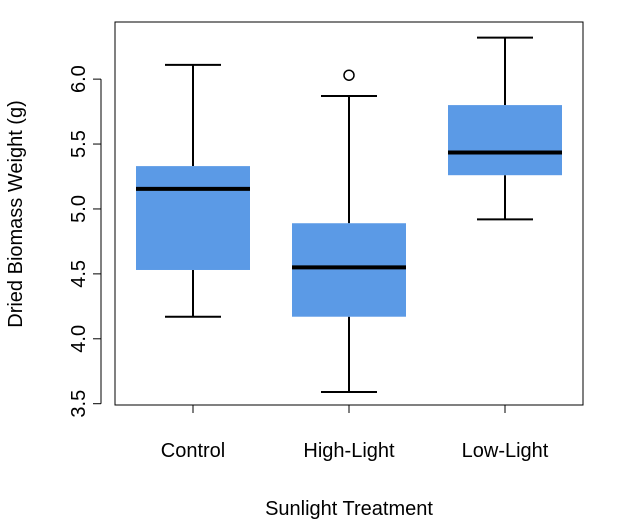 The height and width of the screenshot is (530, 642). What do you see at coordinates (79, 79) in the screenshot?
I see `y-tick-label: 6.0` at bounding box center [79, 79].